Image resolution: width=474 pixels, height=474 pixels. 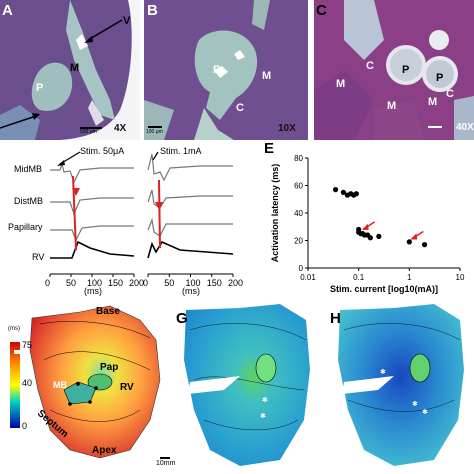 I want to click on magnification-a: 4X, so click(x=120, y=128).